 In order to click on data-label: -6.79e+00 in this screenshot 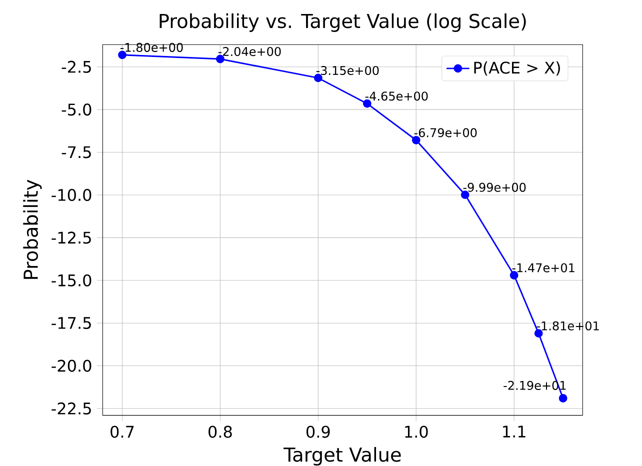, I will do `click(445, 133)`.